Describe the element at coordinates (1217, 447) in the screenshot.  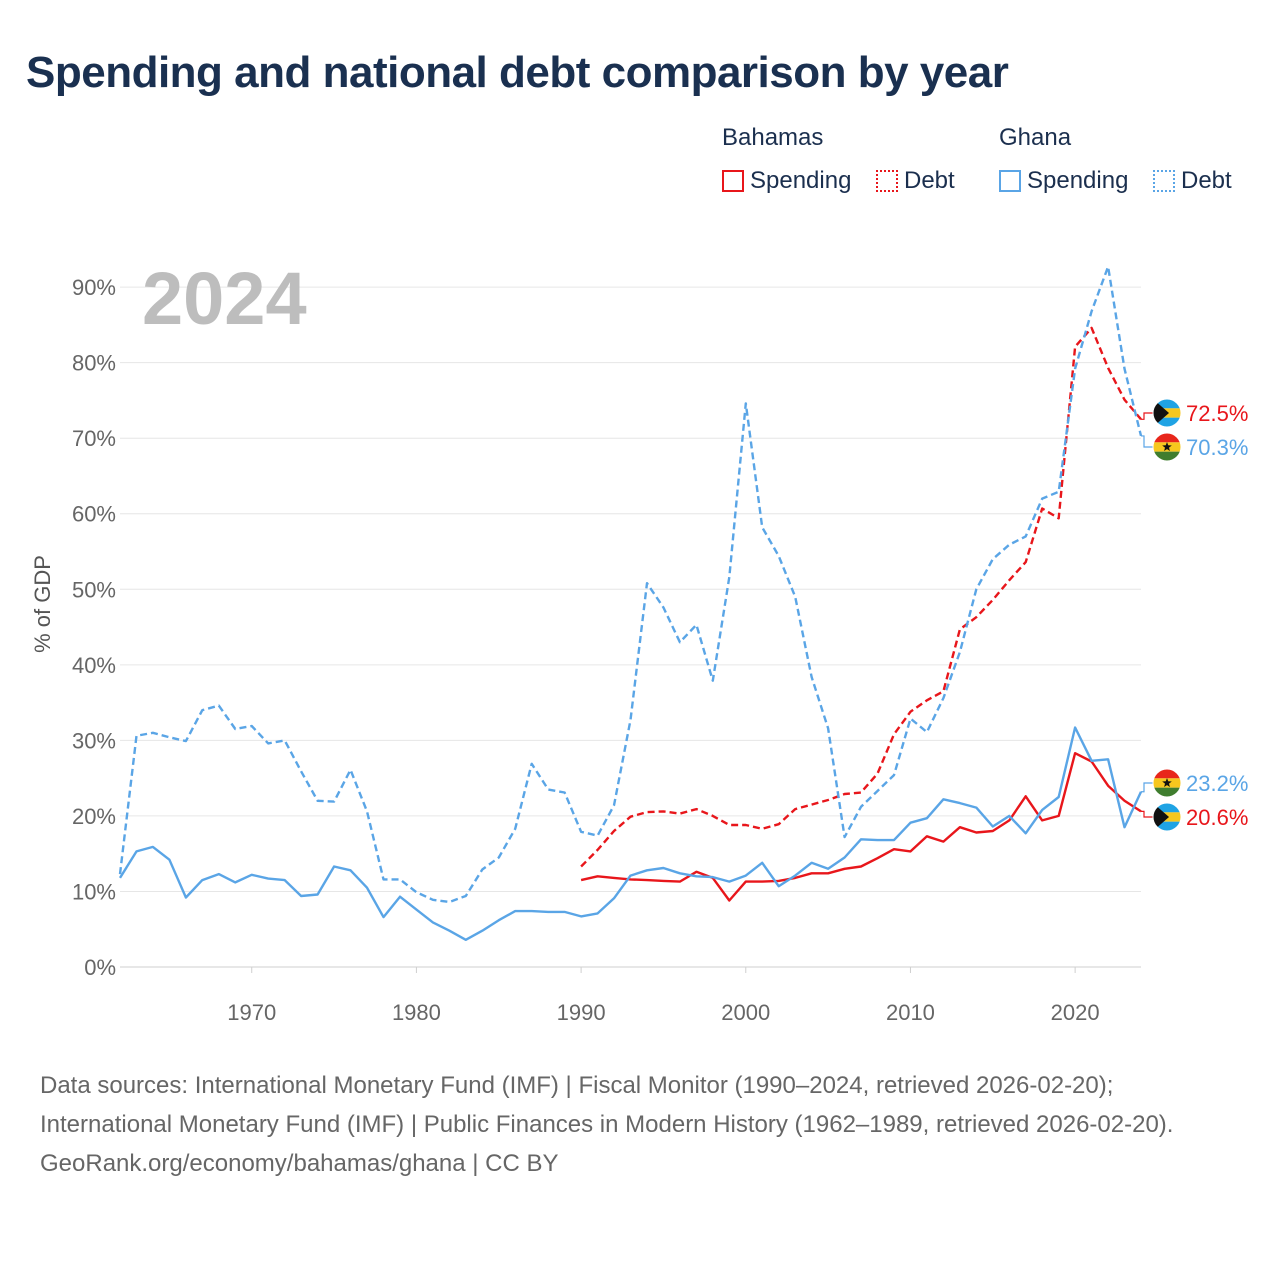
I see `end-value-label: 70.3%` at that location.